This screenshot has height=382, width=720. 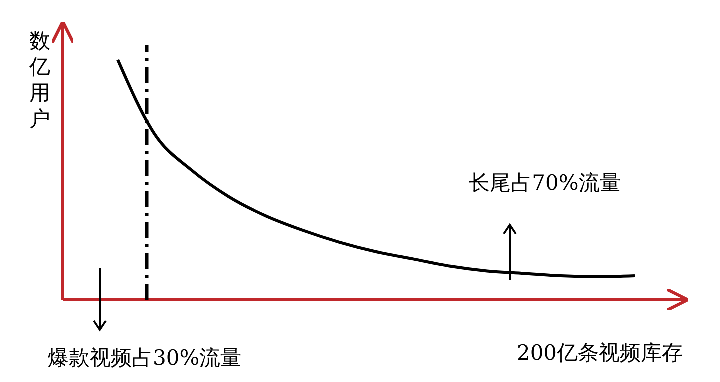 What do you see at coordinates (39, 80) in the screenshot?
I see `y-axis-title: 数亿用户` at bounding box center [39, 80].